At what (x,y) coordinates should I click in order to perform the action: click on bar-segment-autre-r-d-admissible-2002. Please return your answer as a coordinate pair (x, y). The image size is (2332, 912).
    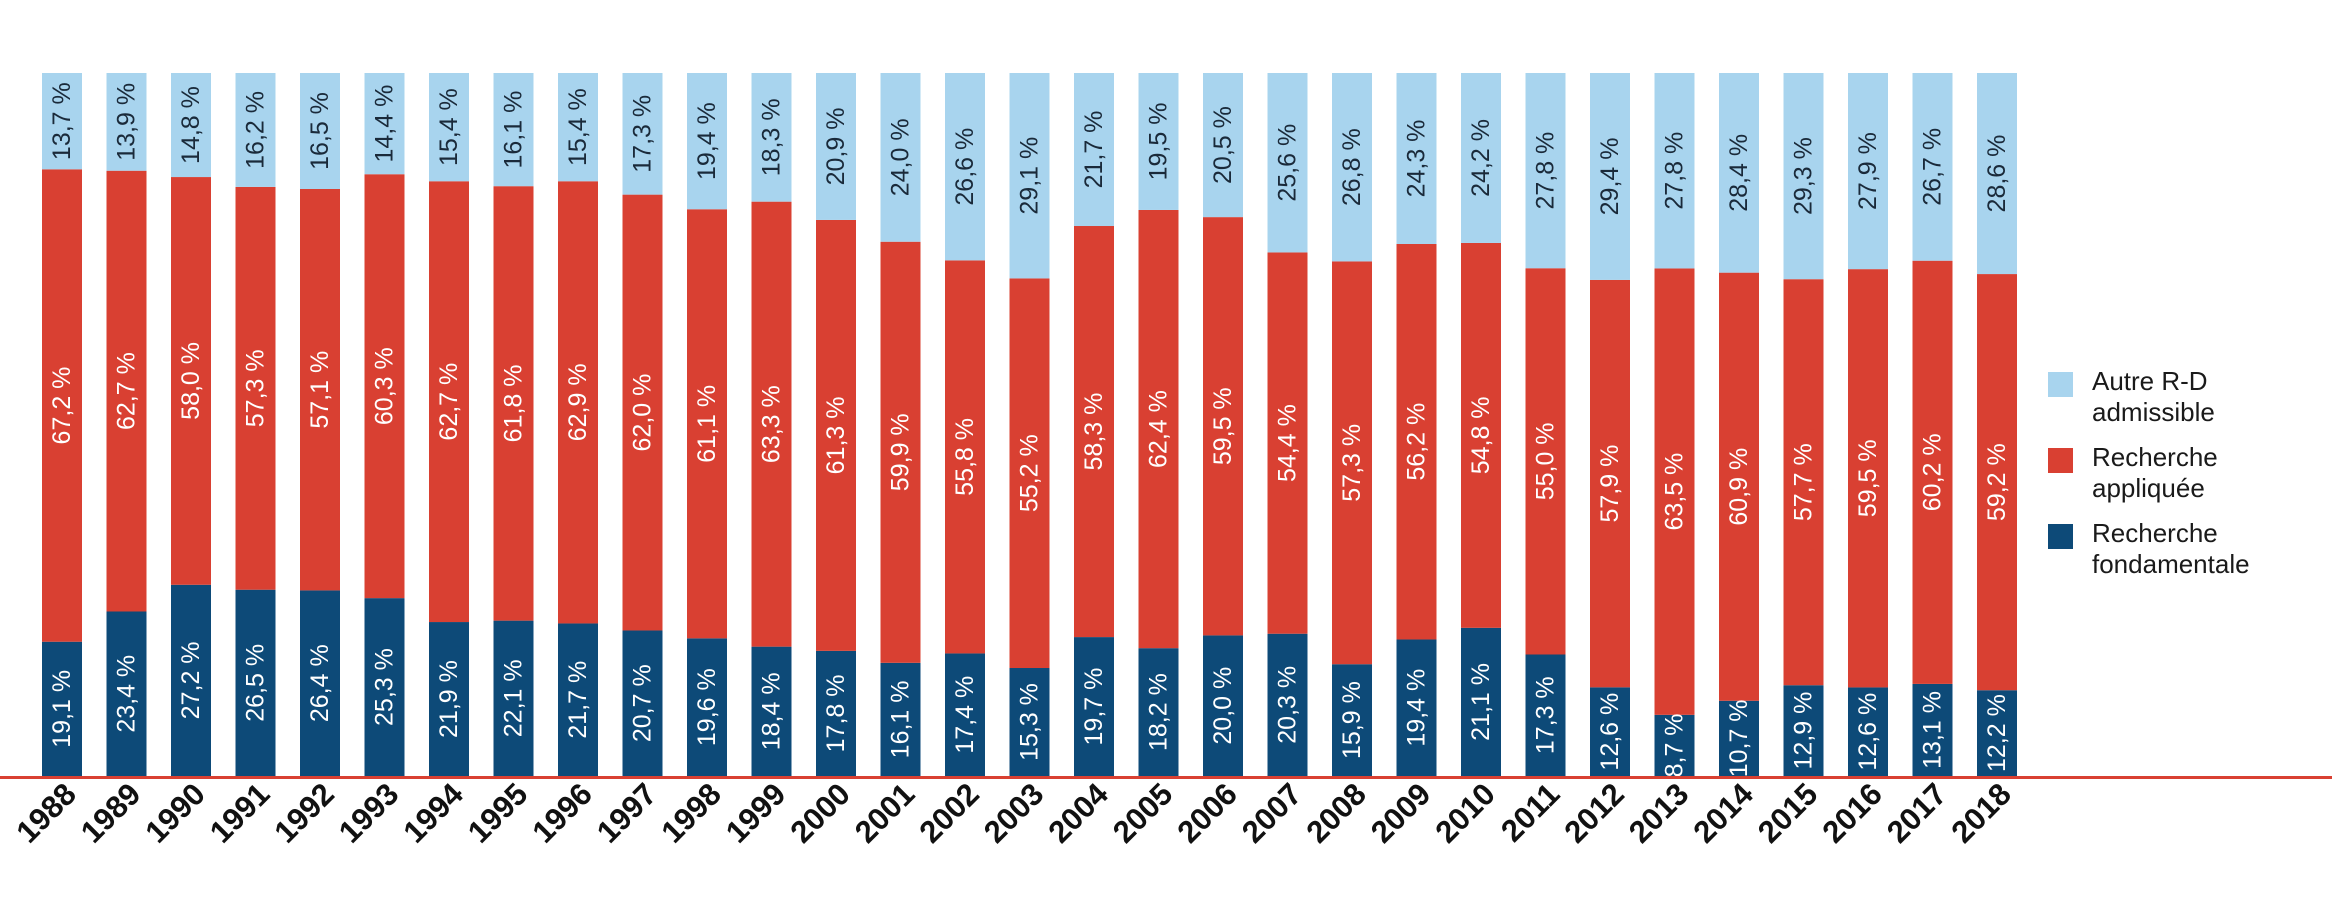
    Looking at the image, I should click on (965, 167).